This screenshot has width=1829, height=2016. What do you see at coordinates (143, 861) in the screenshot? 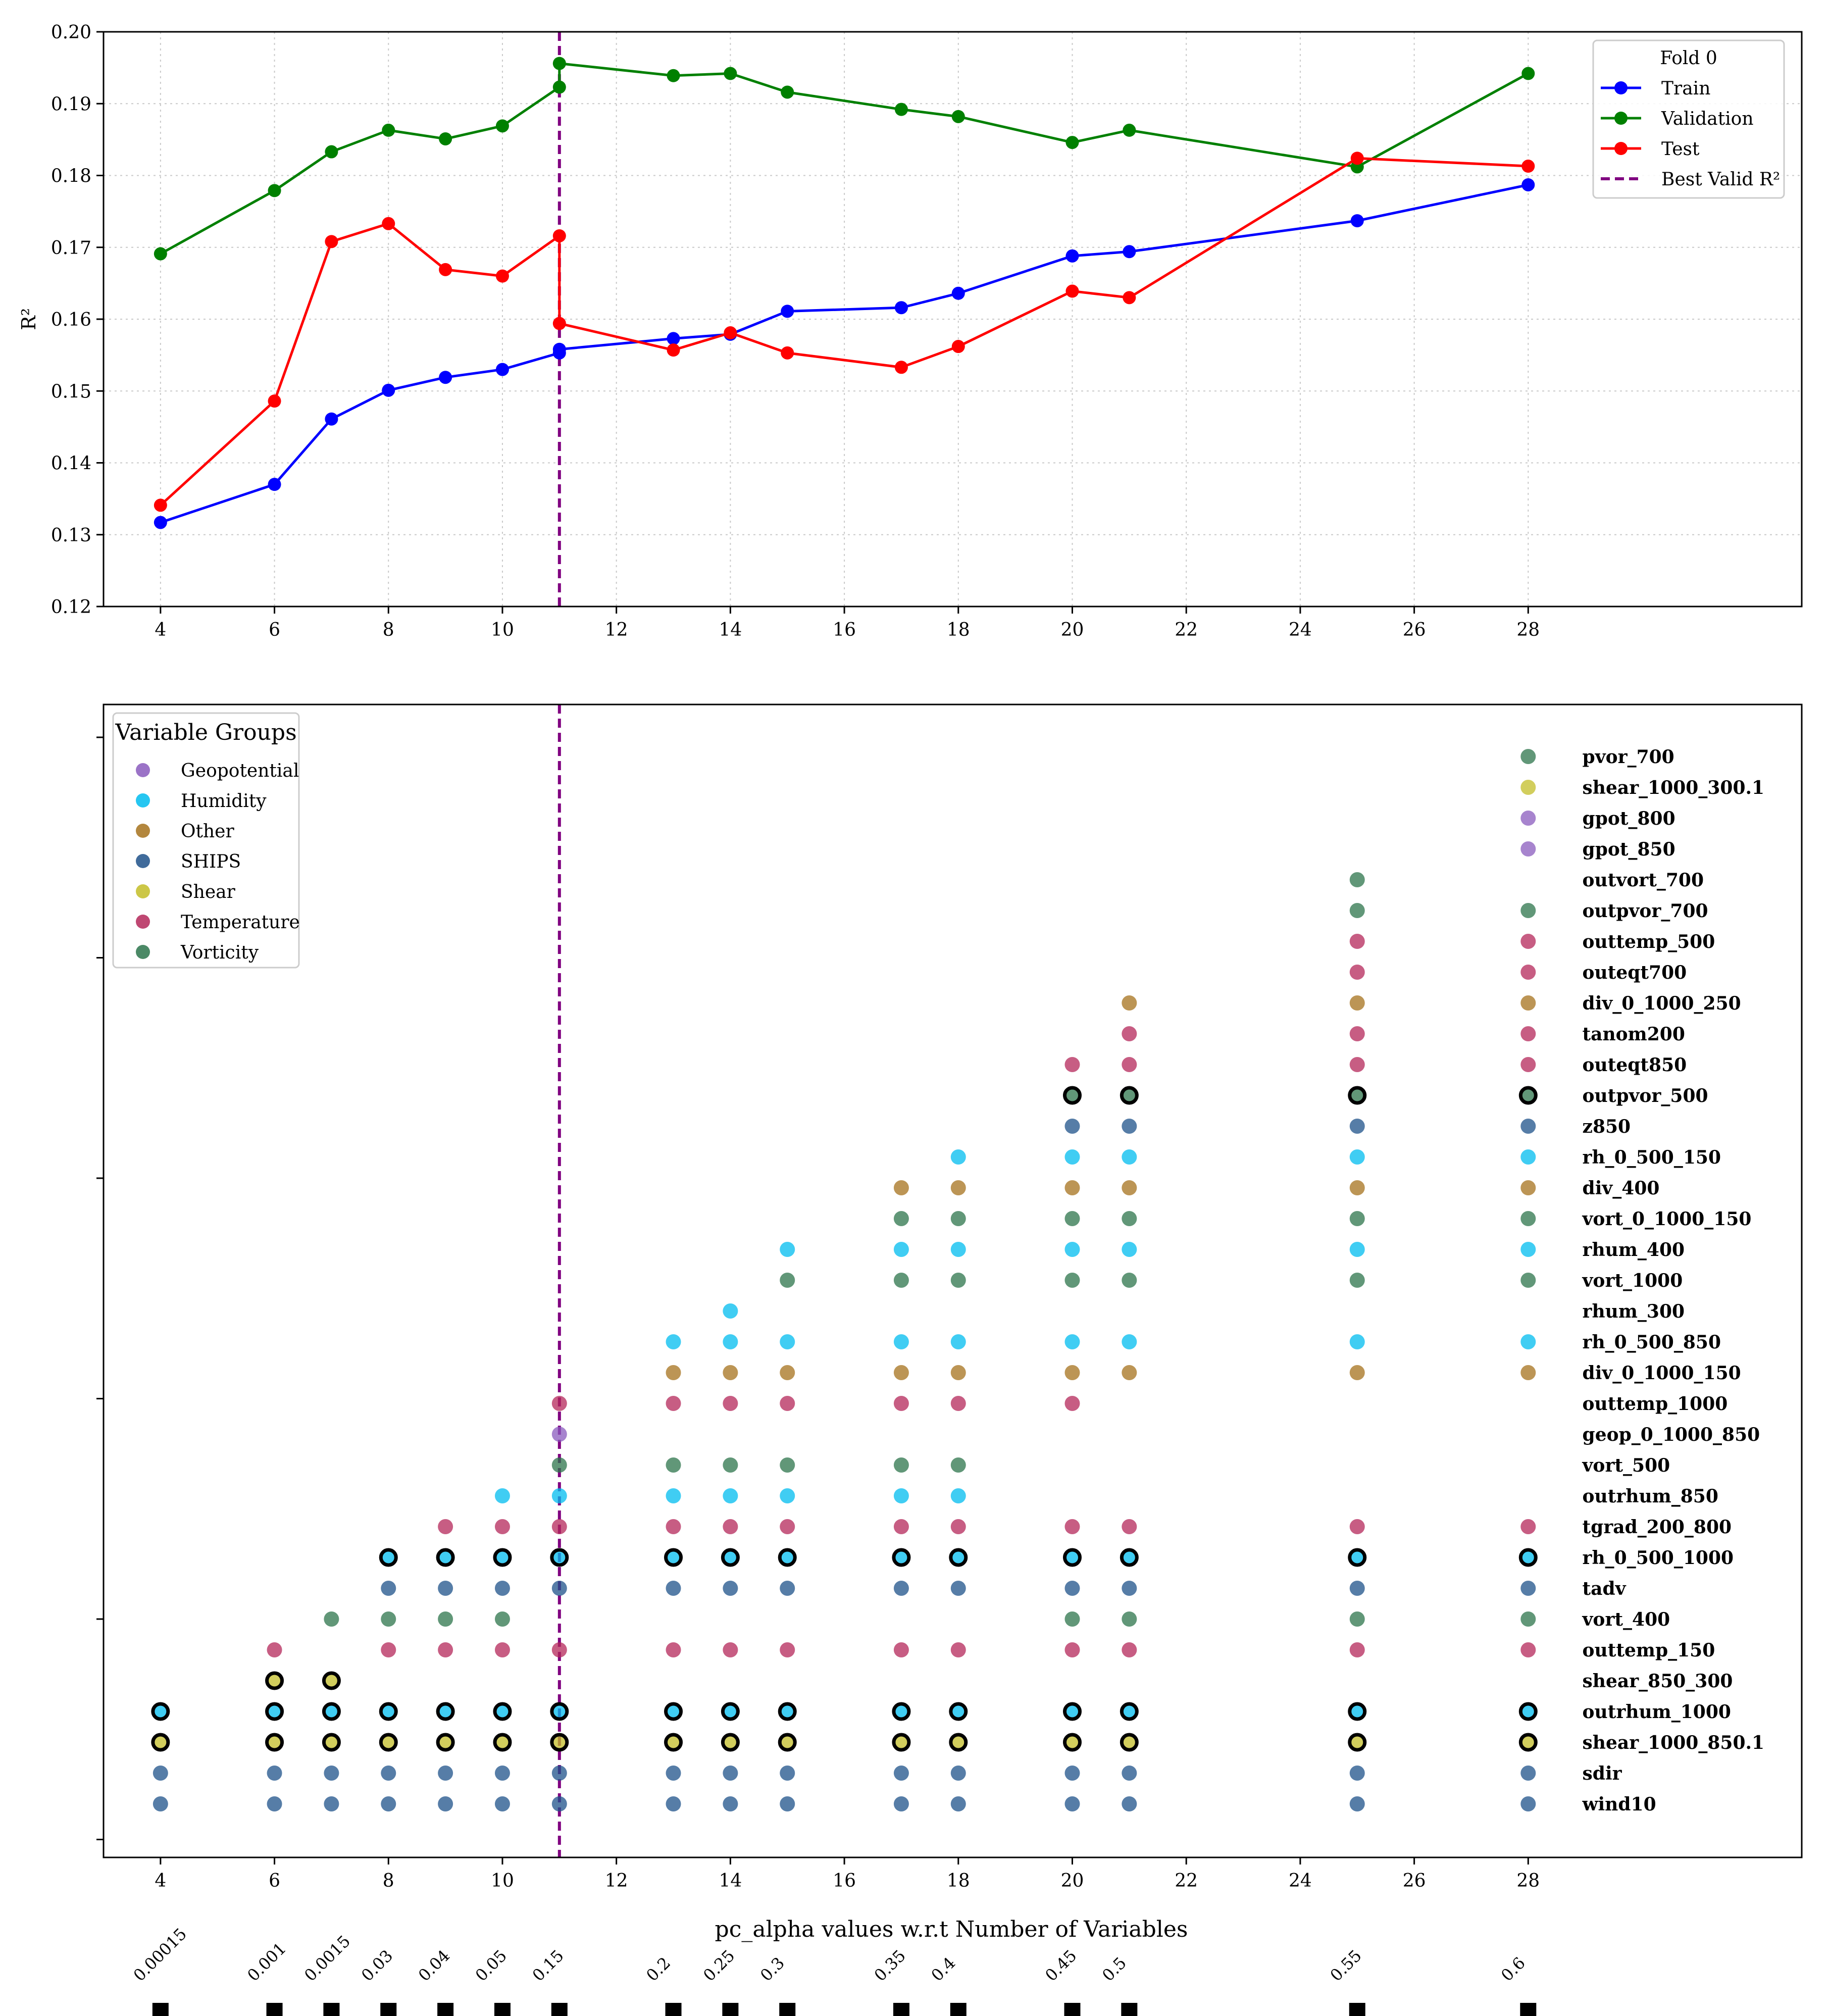
I see `legend-marker-ships` at bounding box center [143, 861].